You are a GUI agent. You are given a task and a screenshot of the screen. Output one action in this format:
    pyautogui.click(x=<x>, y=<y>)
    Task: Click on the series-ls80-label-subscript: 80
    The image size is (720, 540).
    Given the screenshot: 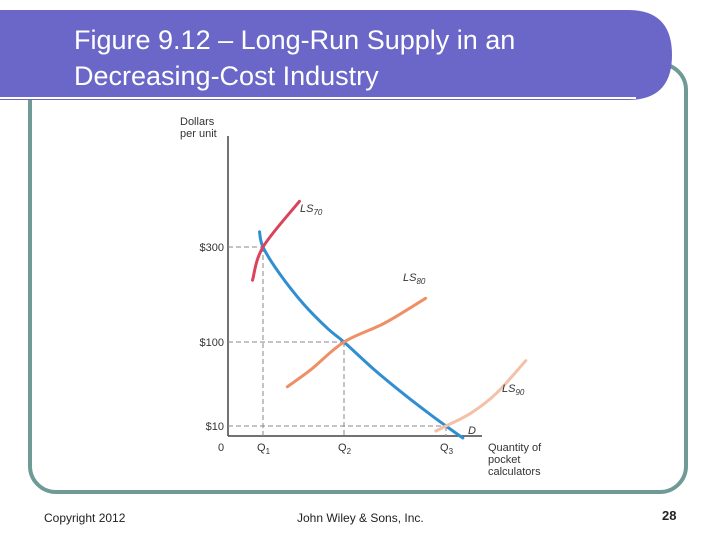 What is the action you would take?
    pyautogui.click(x=420, y=281)
    